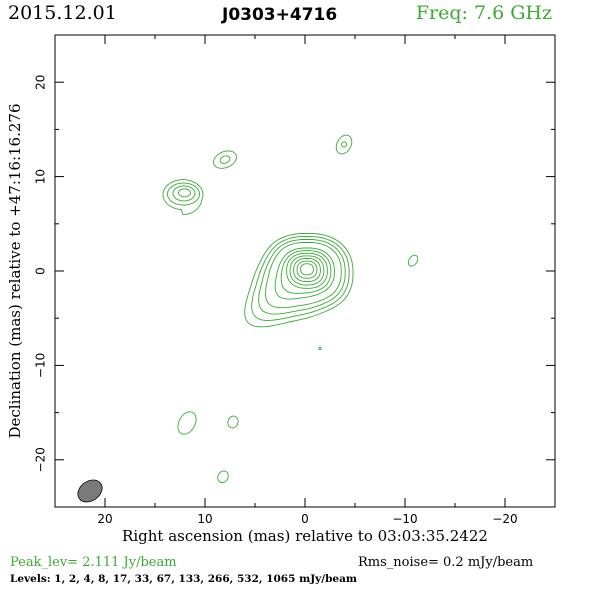 The height and width of the screenshot is (590, 590). I want to click on observation-date: 2015.12.01, so click(62, 13).